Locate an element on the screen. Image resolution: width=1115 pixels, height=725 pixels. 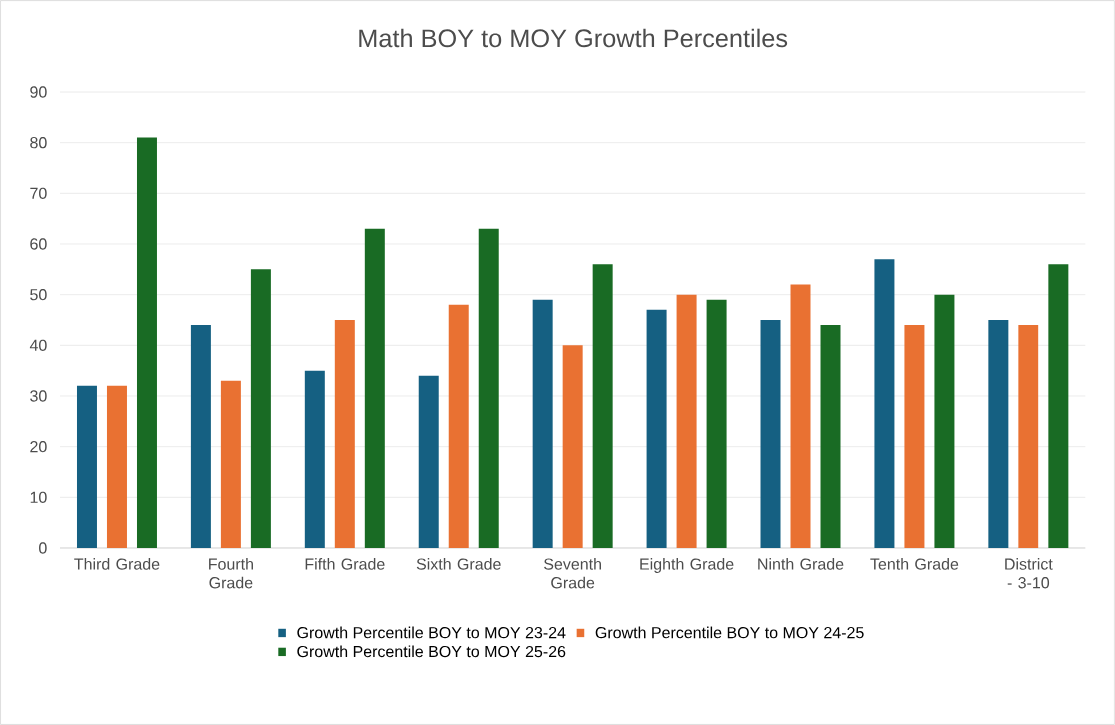
y-tick-label: 90 is located at coordinates (38, 92).